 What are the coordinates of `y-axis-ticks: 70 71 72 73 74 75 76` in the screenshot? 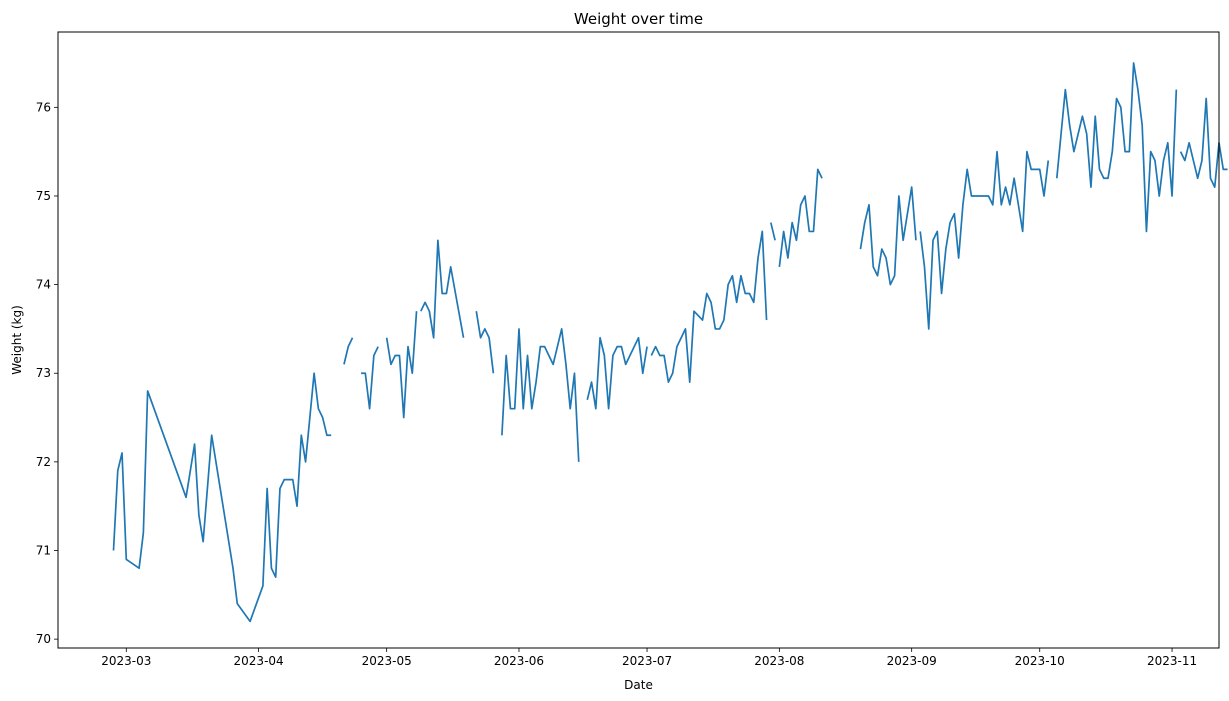 It's located at (47, 373).